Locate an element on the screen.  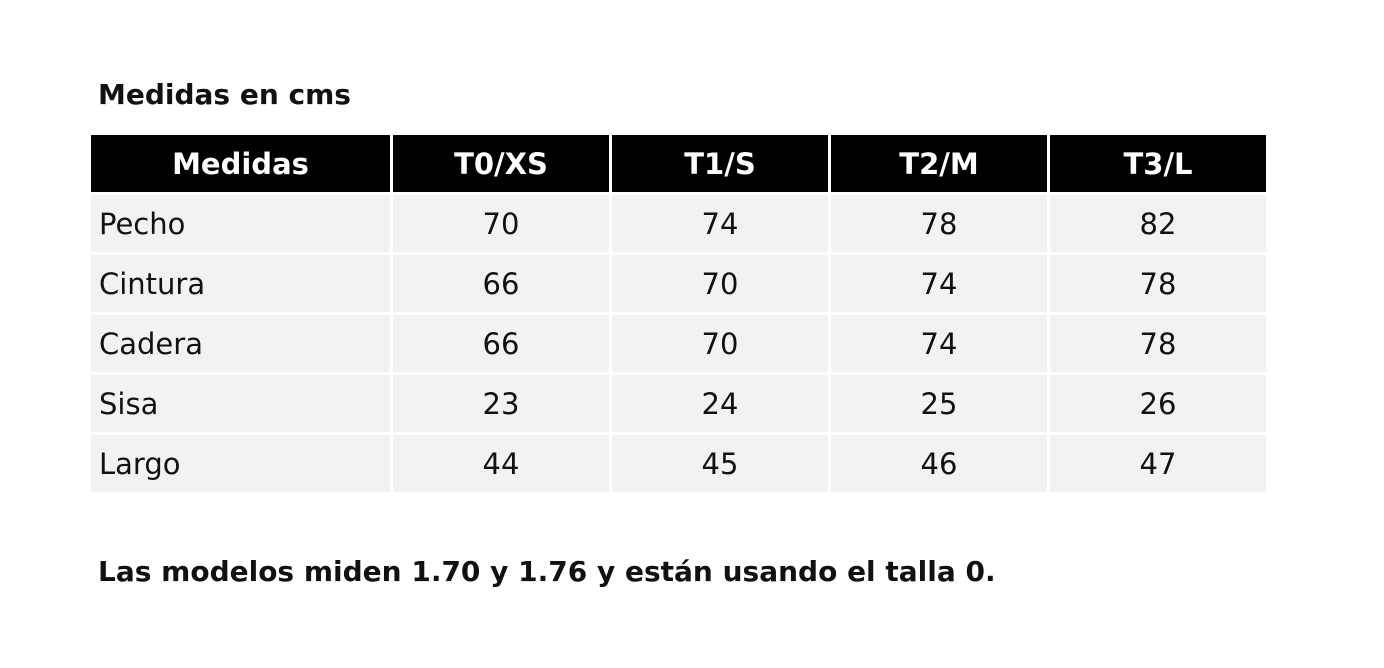
row-label: Cadera is located at coordinates (240, 343).